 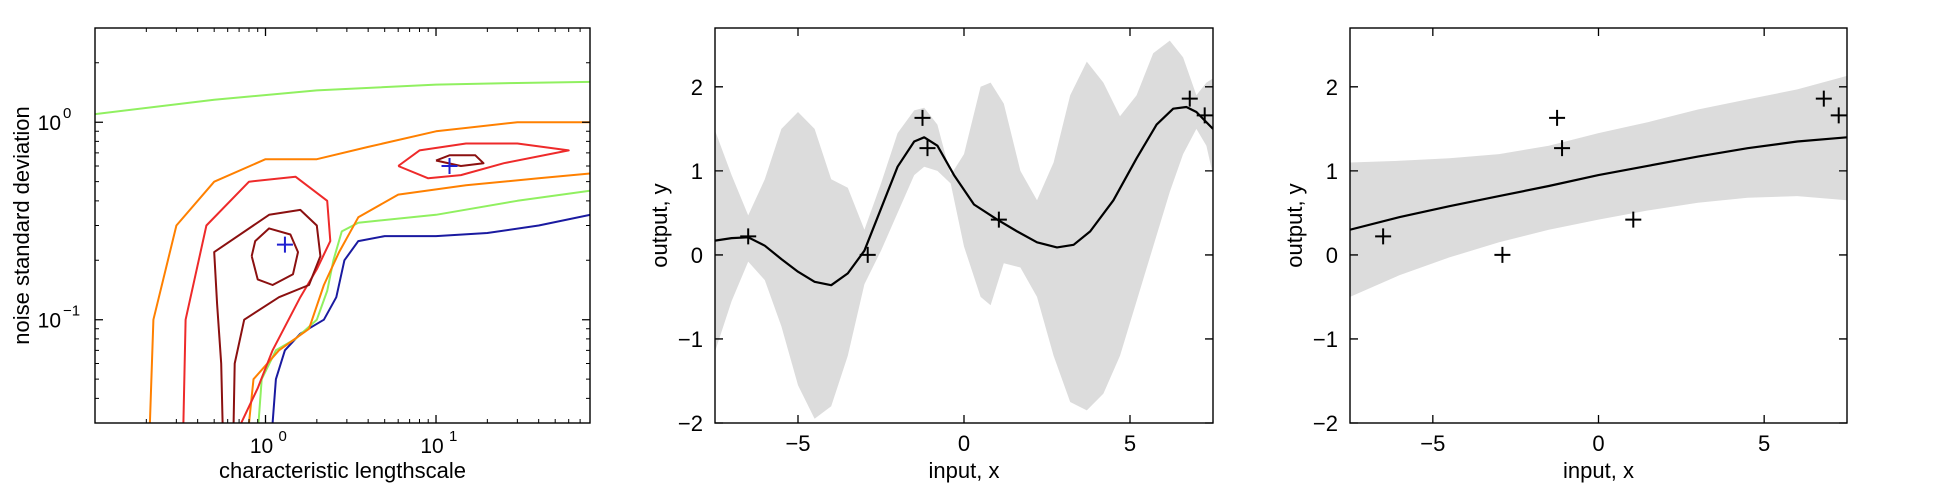 What do you see at coordinates (453, 436) in the screenshot?
I see `x-tick-exponent: 1` at bounding box center [453, 436].